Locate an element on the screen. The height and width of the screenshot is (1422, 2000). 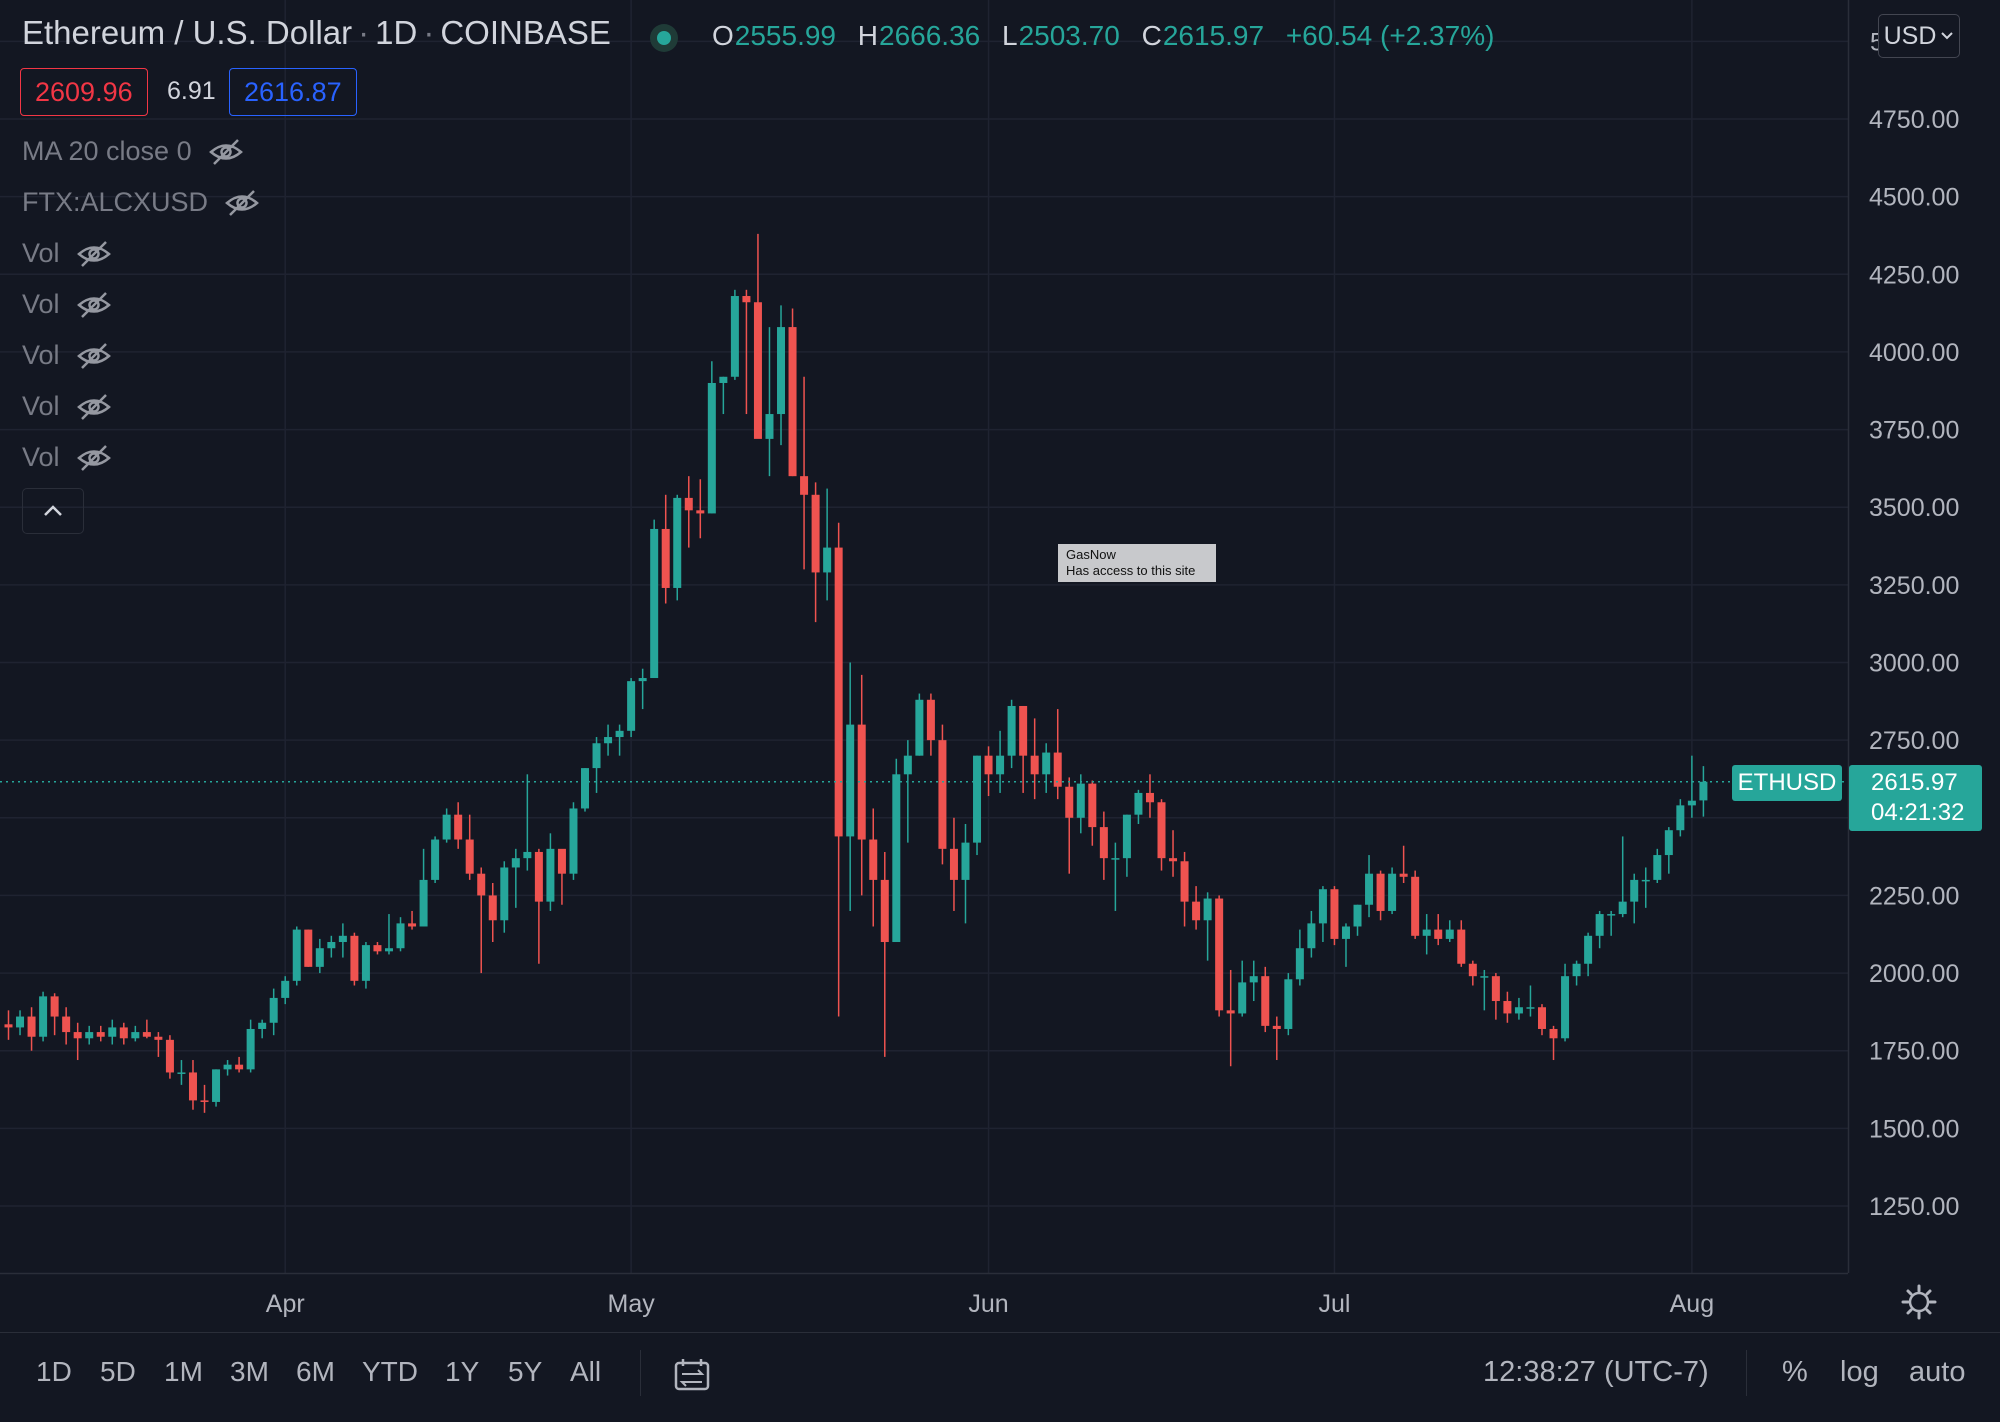
timeframe-3m-button: 3M is located at coordinates (249, 1371).